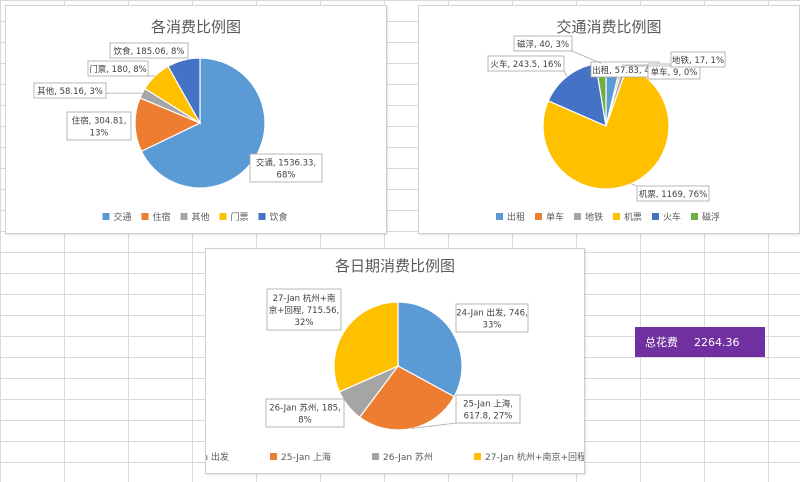 The image size is (800, 482). I want to click on transport-expense-data-label-3: 机票, 1169, 76%, so click(673, 193).